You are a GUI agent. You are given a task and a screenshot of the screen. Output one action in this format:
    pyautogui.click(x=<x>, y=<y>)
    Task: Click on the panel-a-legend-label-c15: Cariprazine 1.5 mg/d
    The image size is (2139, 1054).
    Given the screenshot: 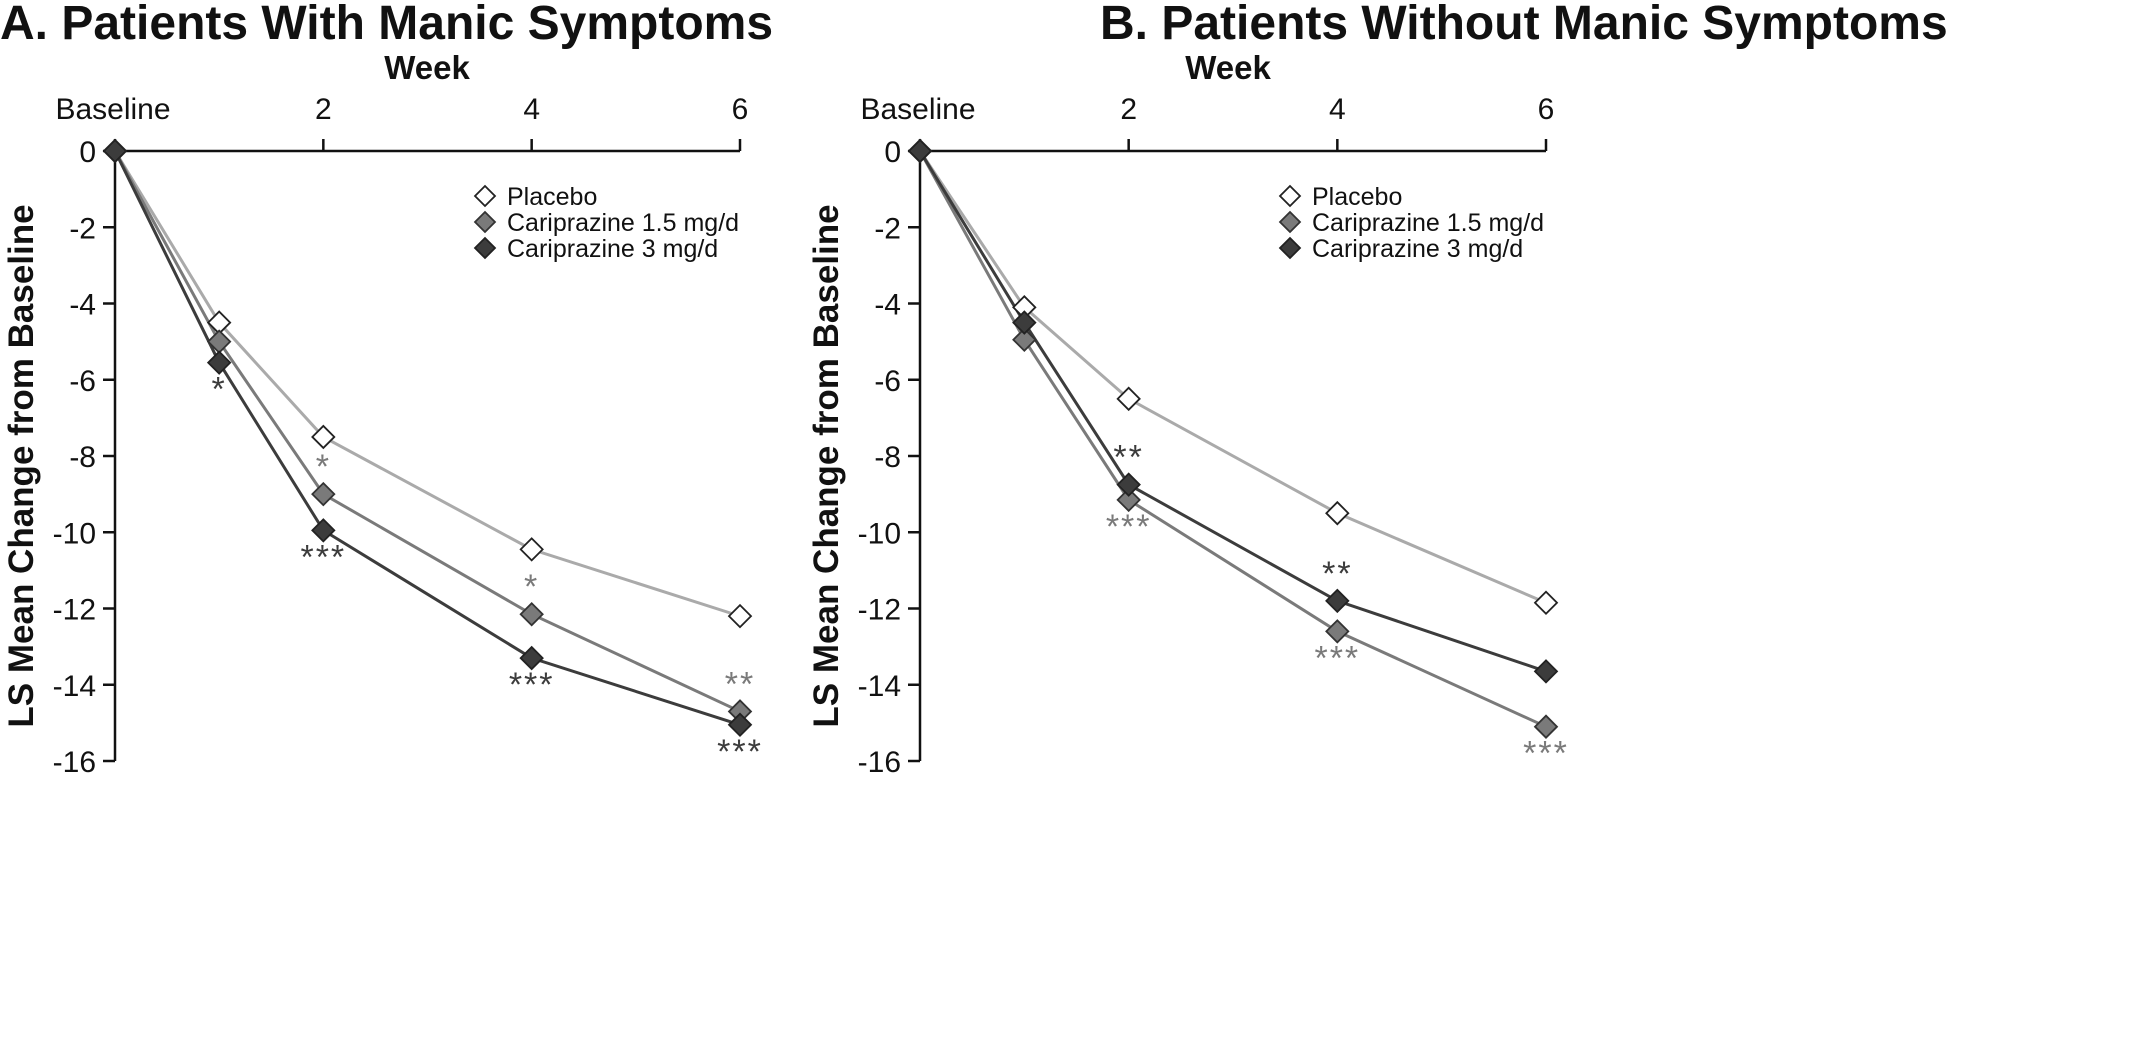 What is the action you would take?
    pyautogui.click(x=623, y=223)
    